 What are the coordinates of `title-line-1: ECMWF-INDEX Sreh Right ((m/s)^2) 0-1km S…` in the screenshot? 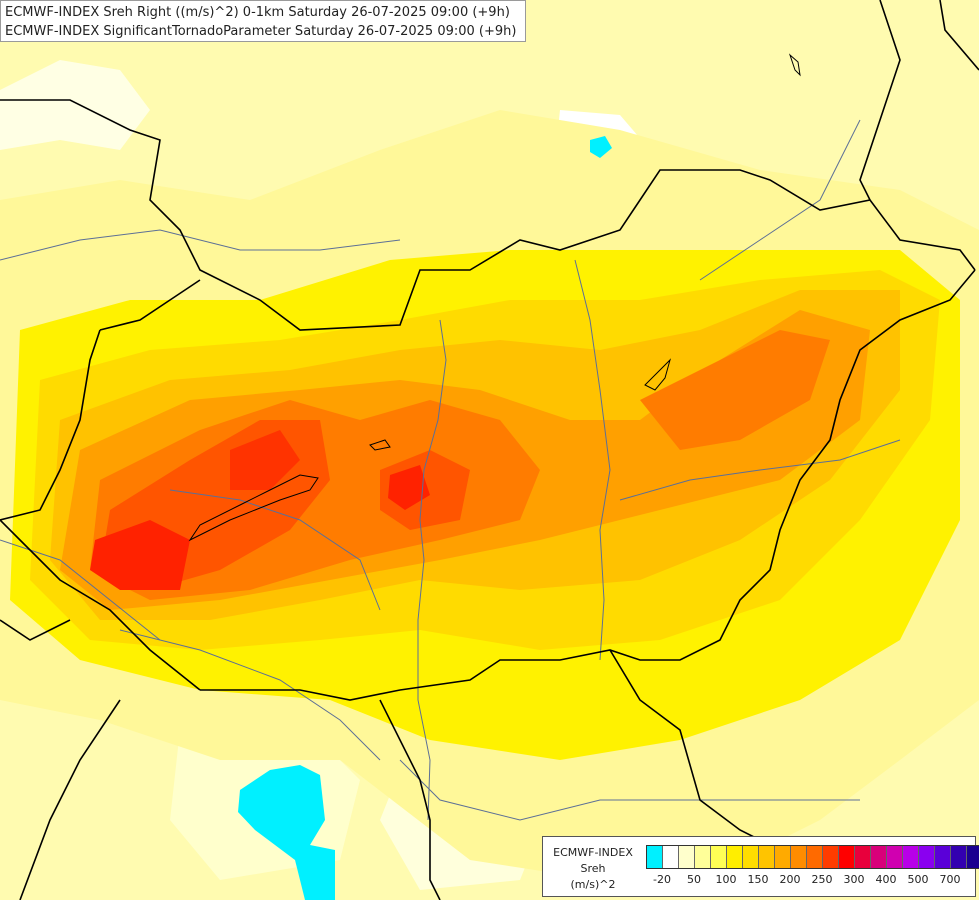 It's located at (257, 12).